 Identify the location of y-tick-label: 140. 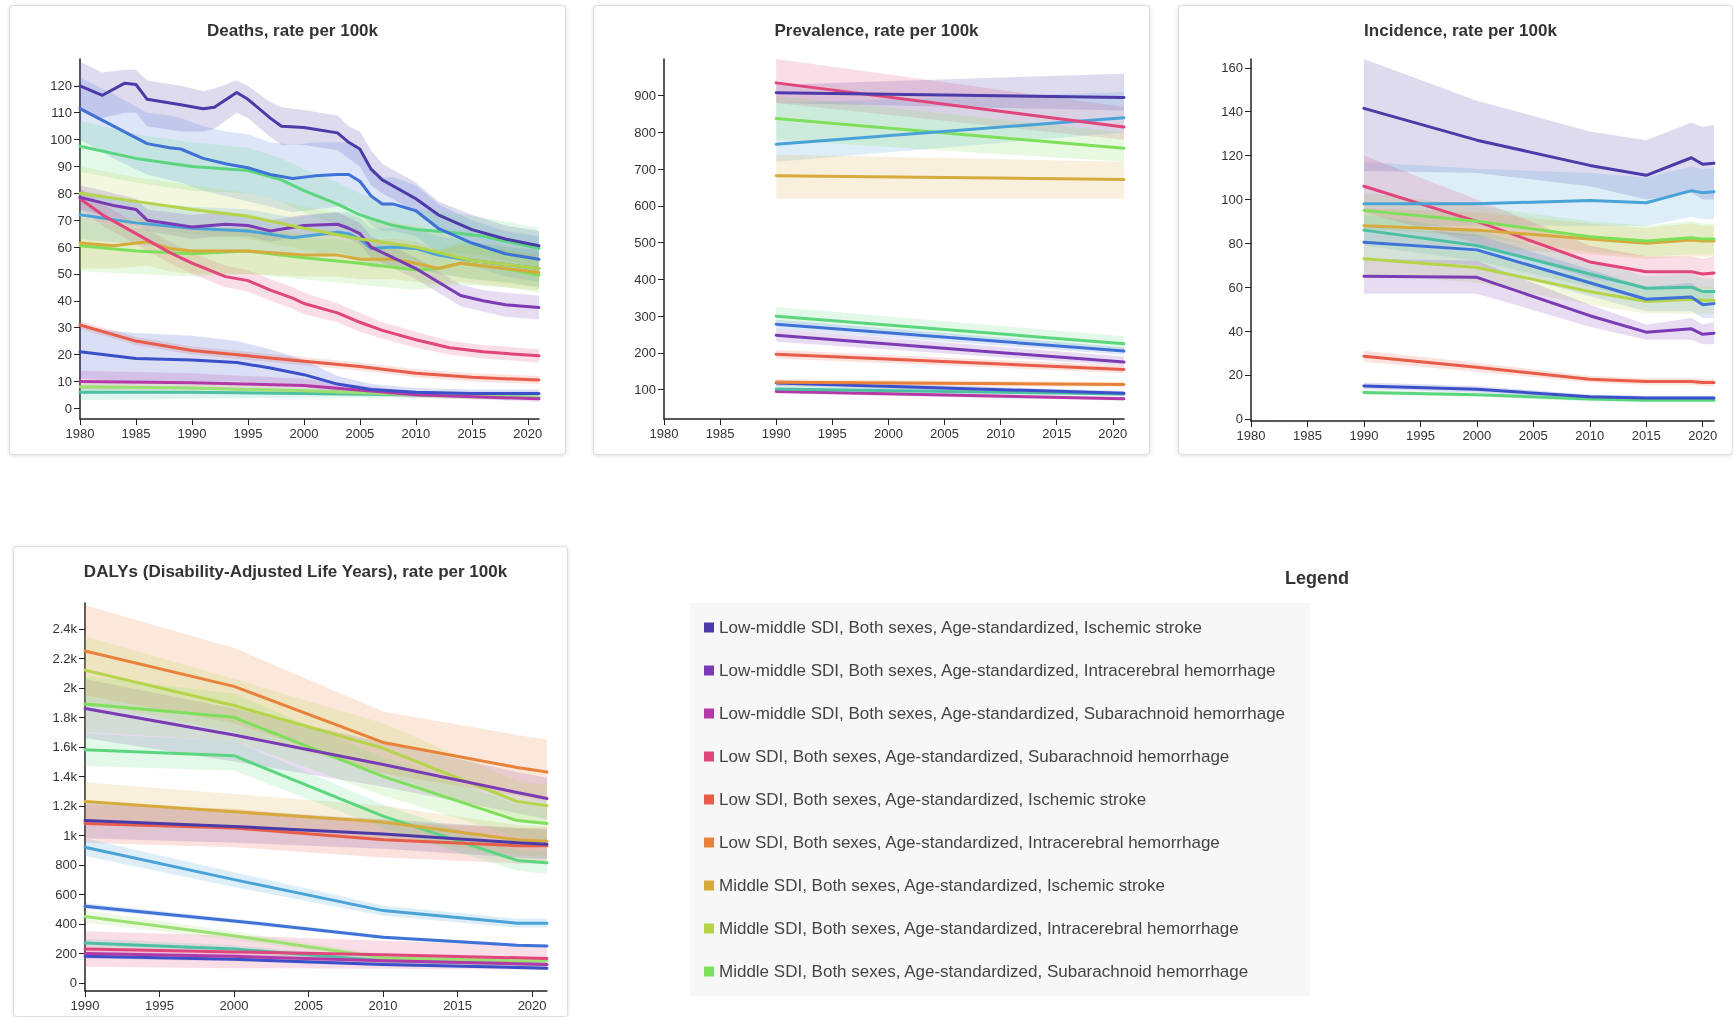
(1232, 112).